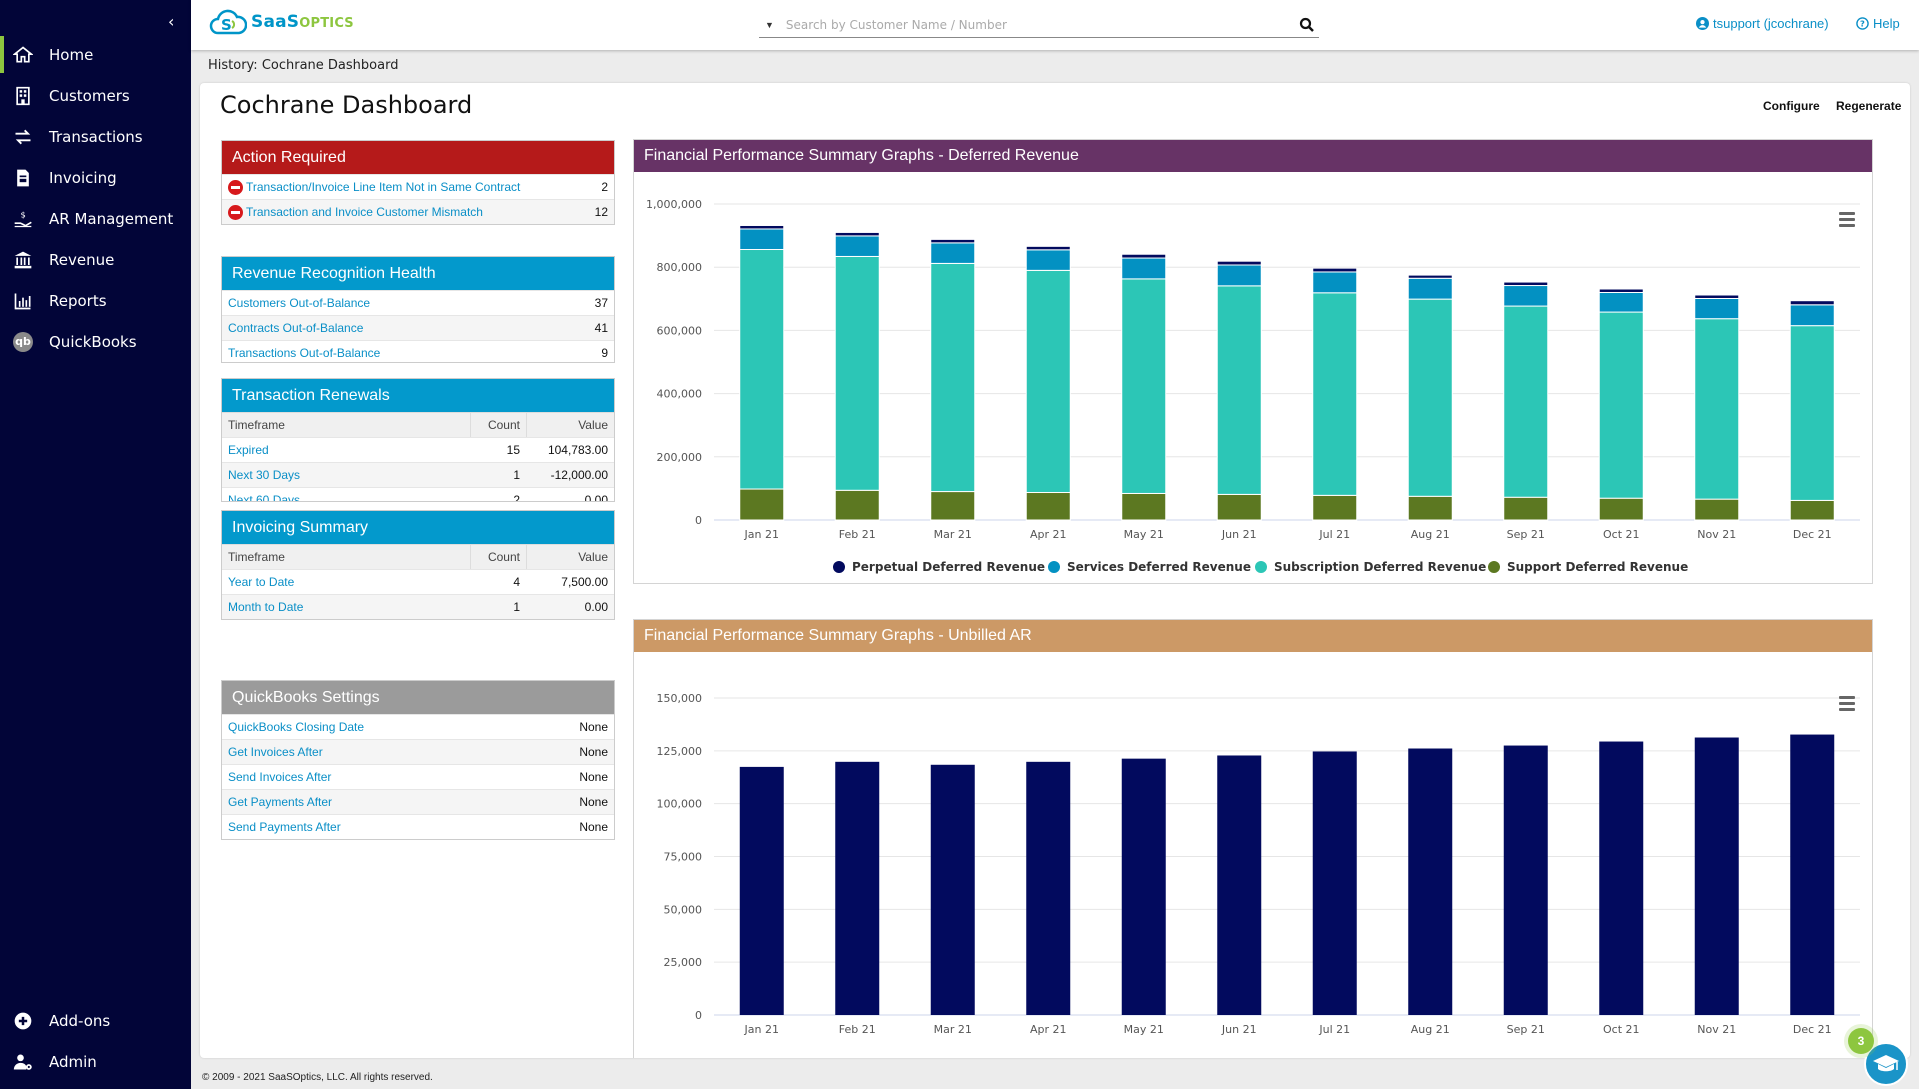 The image size is (1919, 1089). Describe the element at coordinates (304, 353) in the screenshot. I see `list-item-link: Transactions Out-of-Balance` at that location.